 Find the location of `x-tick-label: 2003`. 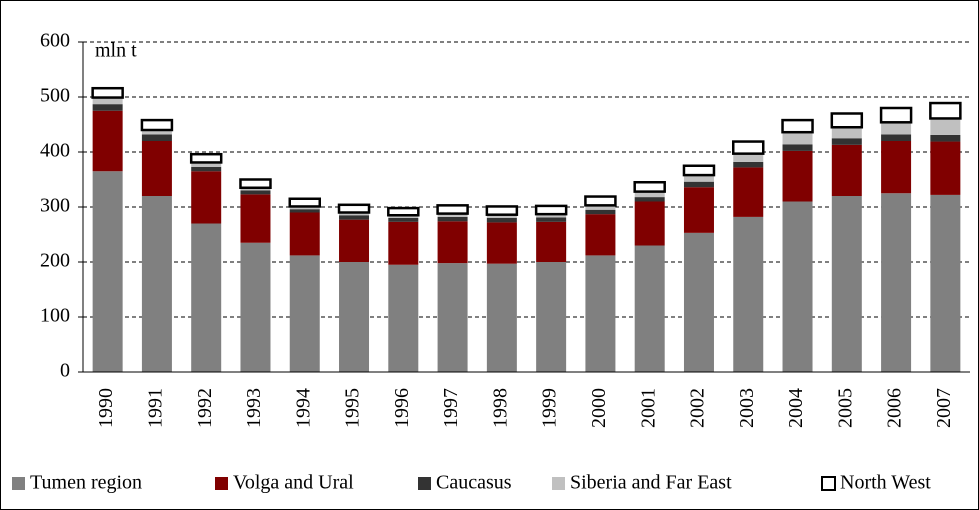

x-tick-label: 2003 is located at coordinates (747, 408).